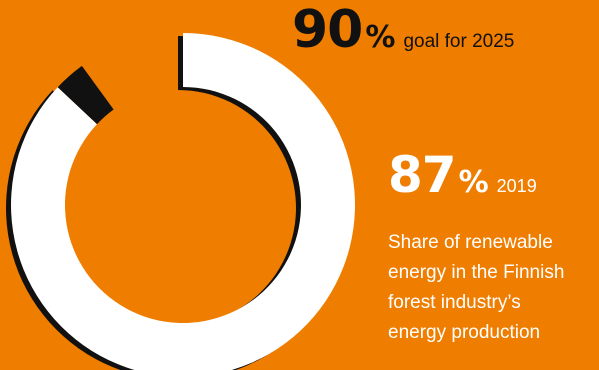 This screenshot has height=370, width=599. I want to click on description-line-3: forest industry’s, so click(454, 302).